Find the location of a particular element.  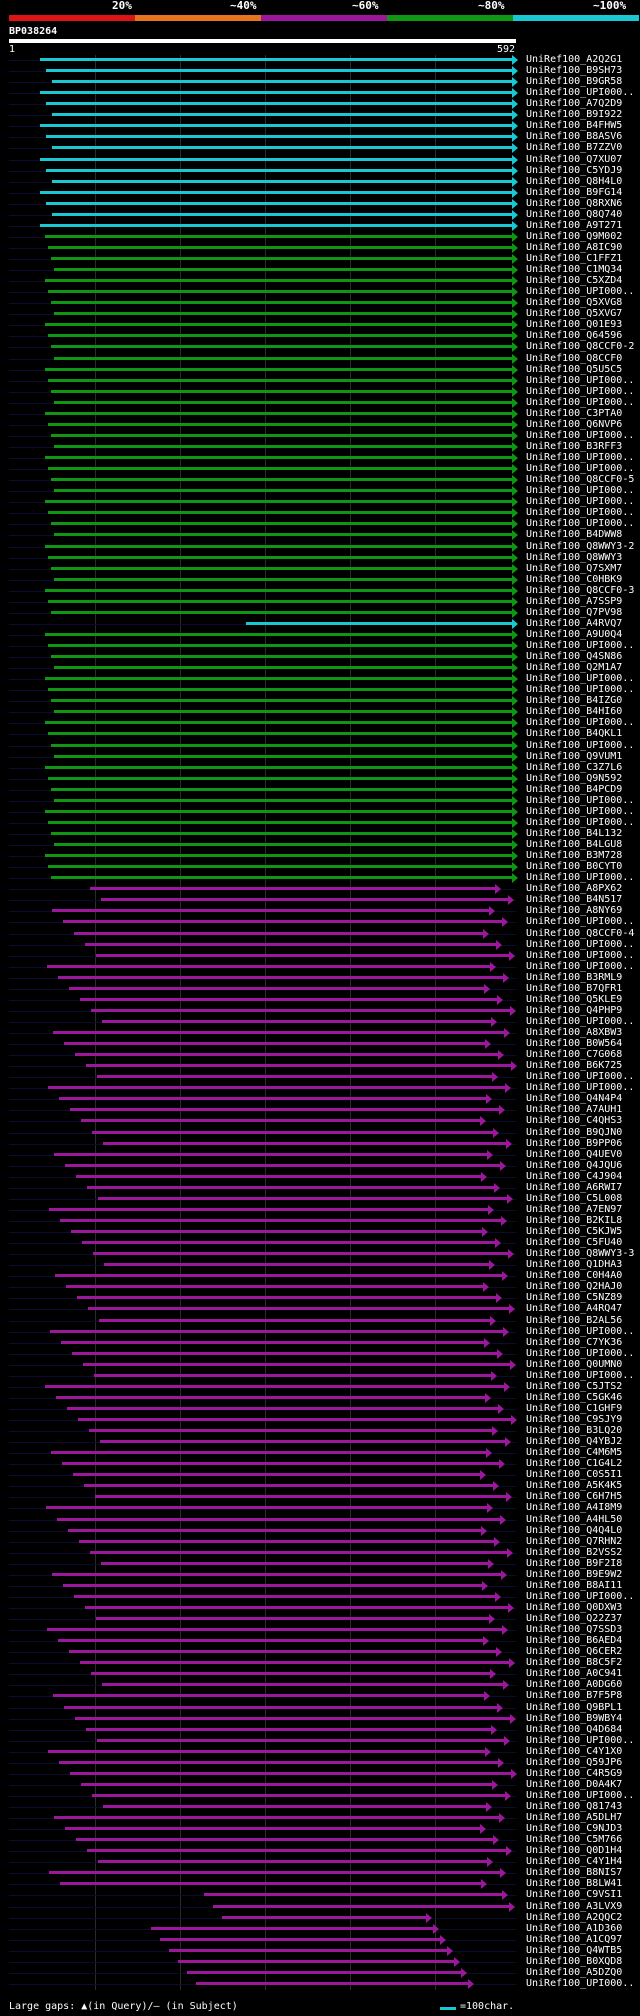

hit-row: UniRef100_B4QKL1 is located at coordinates (320, 734).